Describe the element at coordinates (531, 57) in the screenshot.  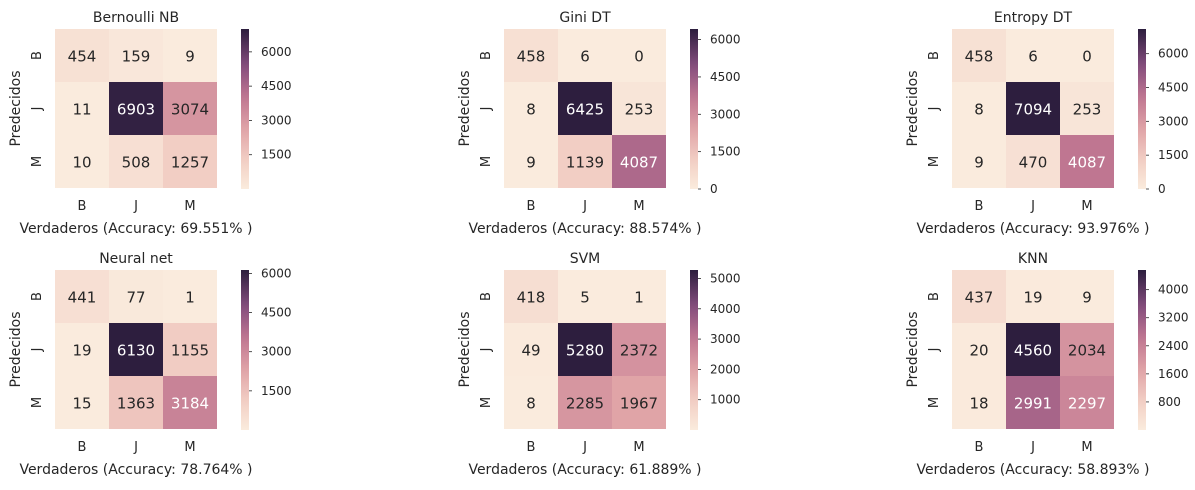
I see `cell-value-label: 458` at that location.